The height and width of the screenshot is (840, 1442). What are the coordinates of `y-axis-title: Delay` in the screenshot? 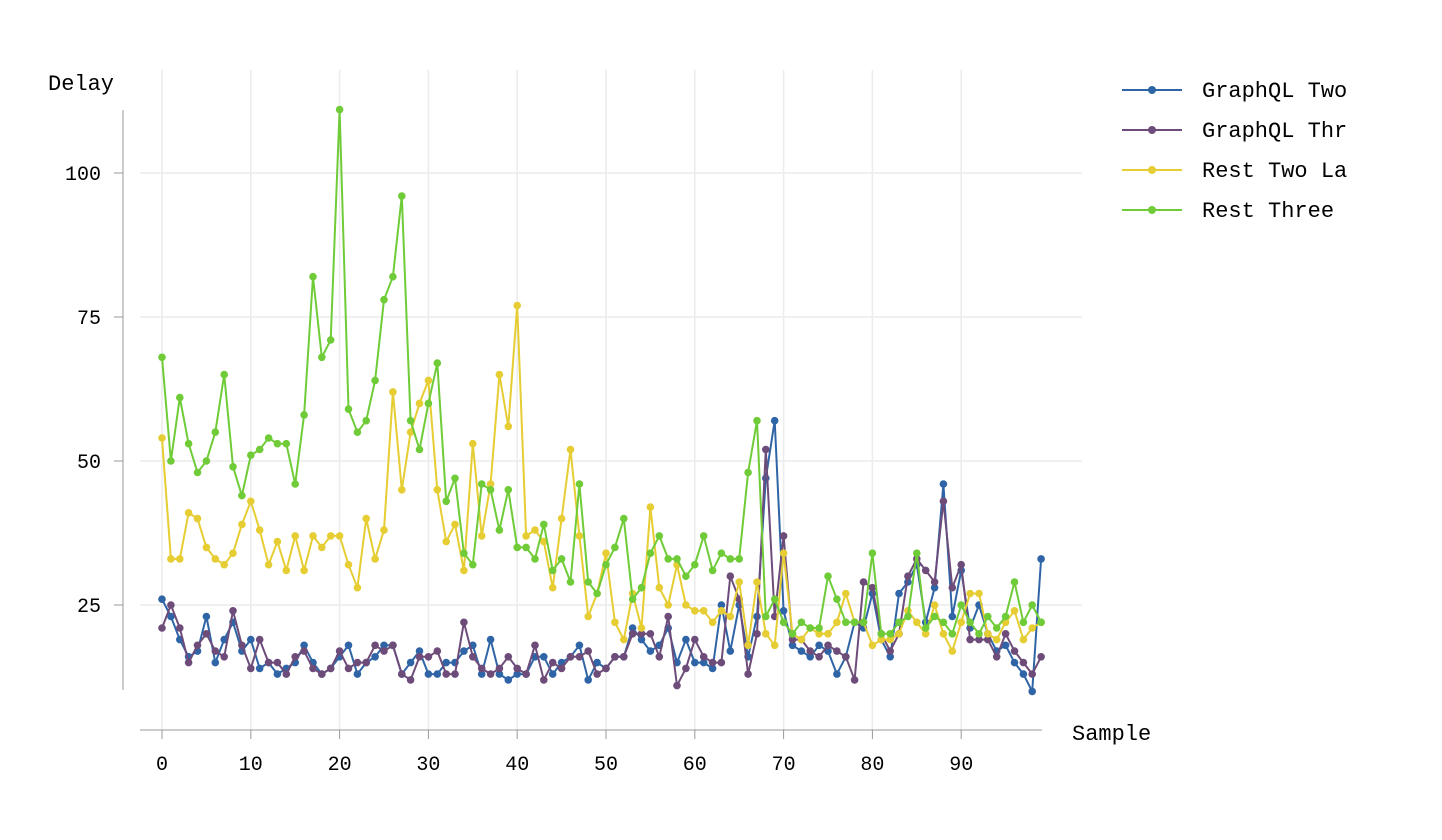 It's located at (81, 84).